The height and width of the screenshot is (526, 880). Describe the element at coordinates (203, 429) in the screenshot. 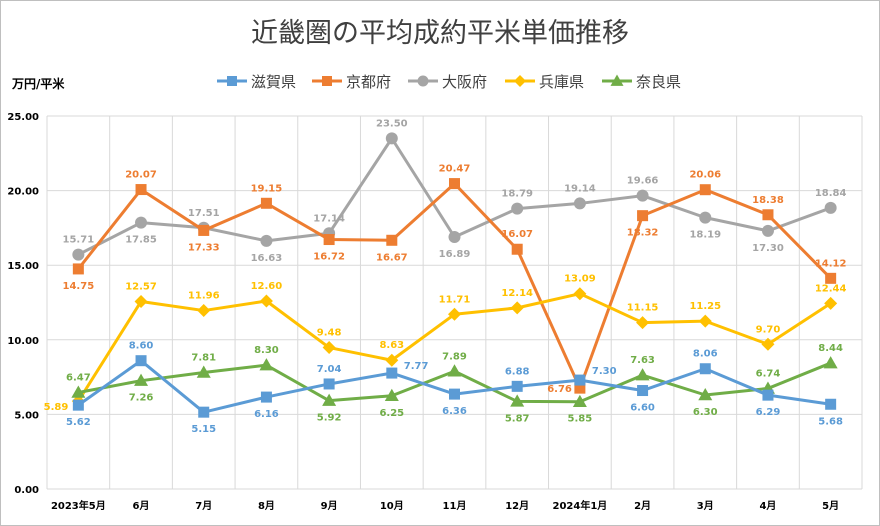

I see `data-label: 5.15` at that location.